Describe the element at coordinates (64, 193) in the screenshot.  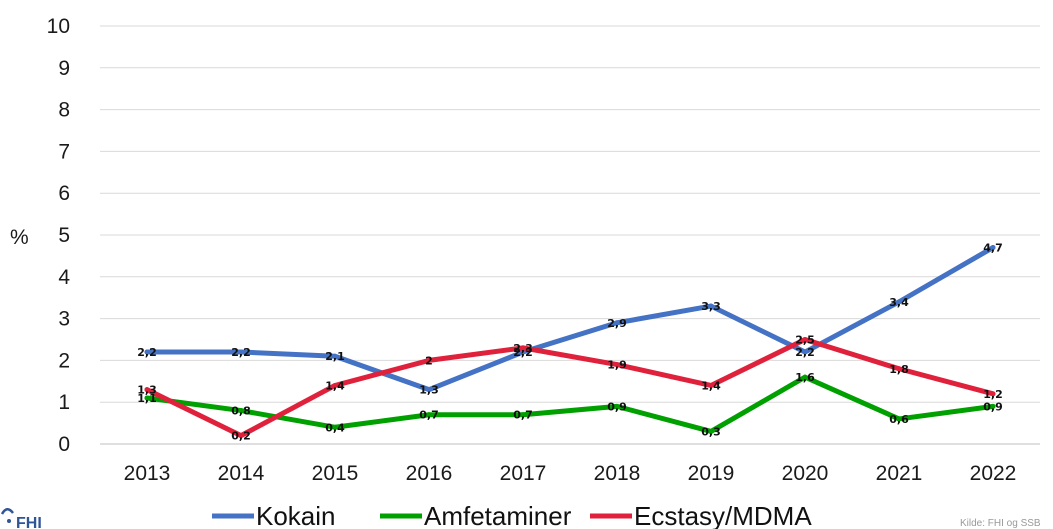
I see `y-tick-label: 6` at that location.